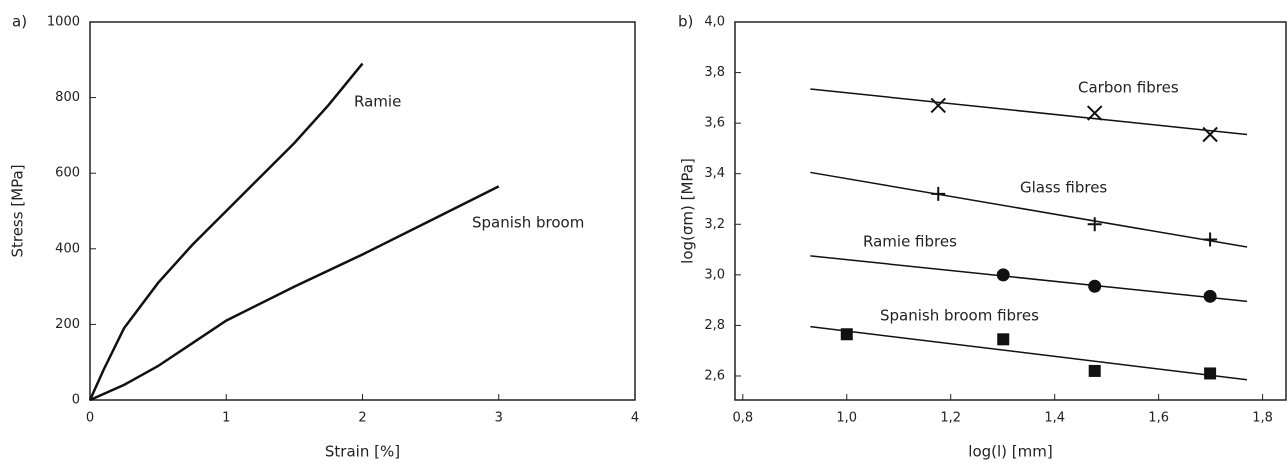 Image resolution: width=1287 pixels, height=463 pixels. I want to click on x-tick-label: 0,8, so click(742, 418).